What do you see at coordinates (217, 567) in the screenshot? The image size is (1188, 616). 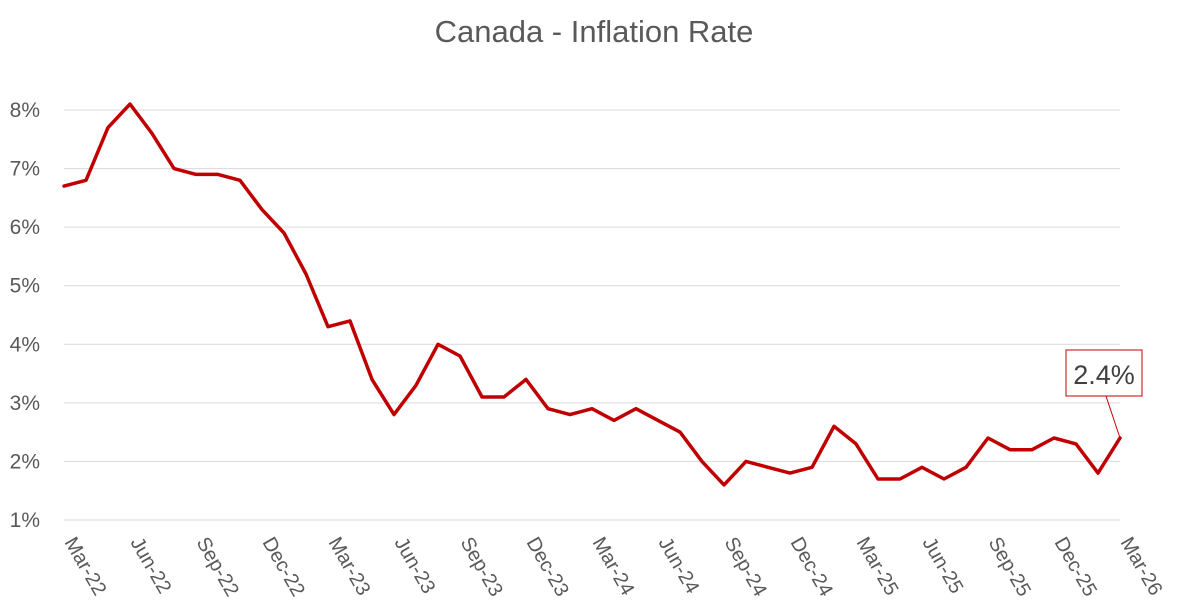 I see `x-tick-label: Sep-22` at bounding box center [217, 567].